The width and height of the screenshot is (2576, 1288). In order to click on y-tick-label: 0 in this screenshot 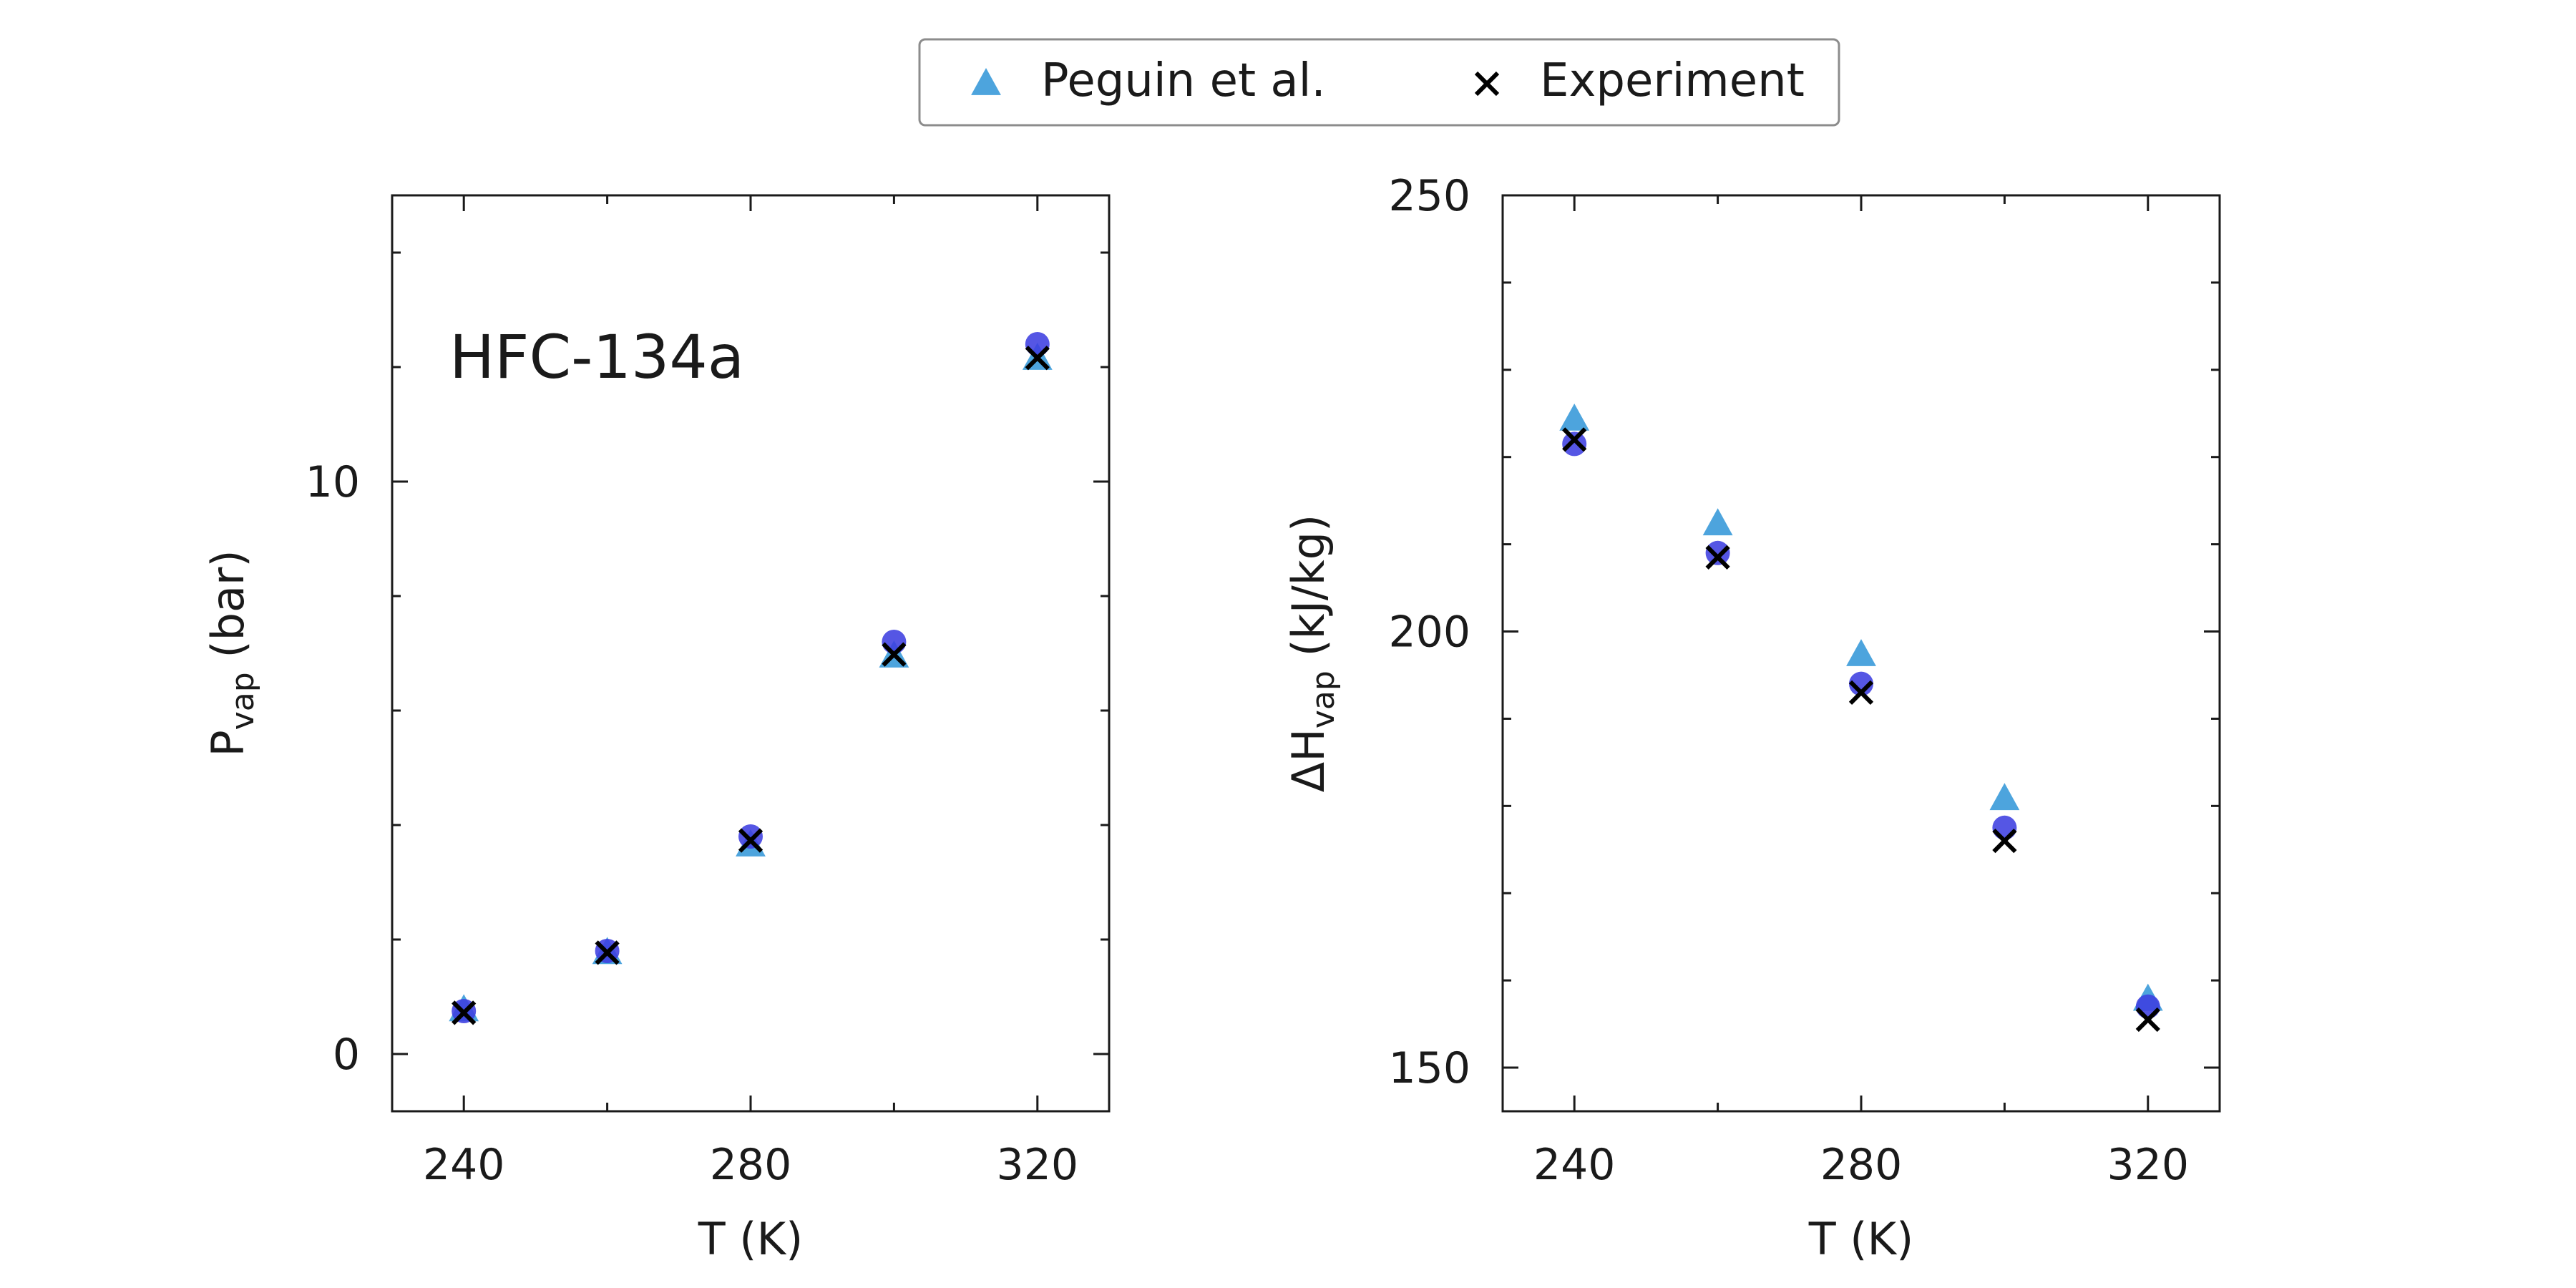, I will do `click(346, 1055)`.